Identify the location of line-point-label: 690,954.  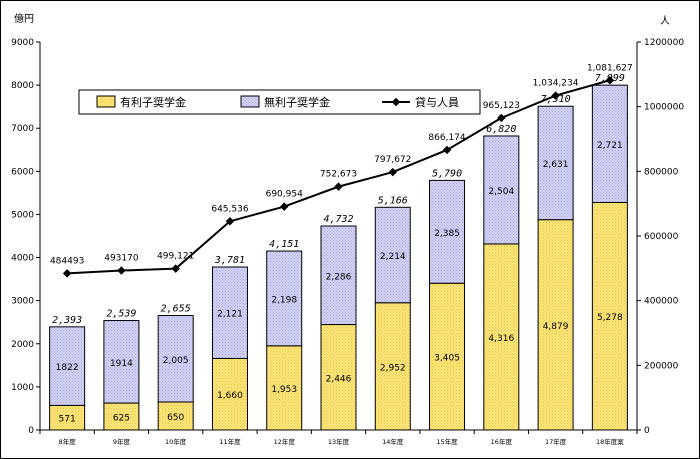
(284, 195).